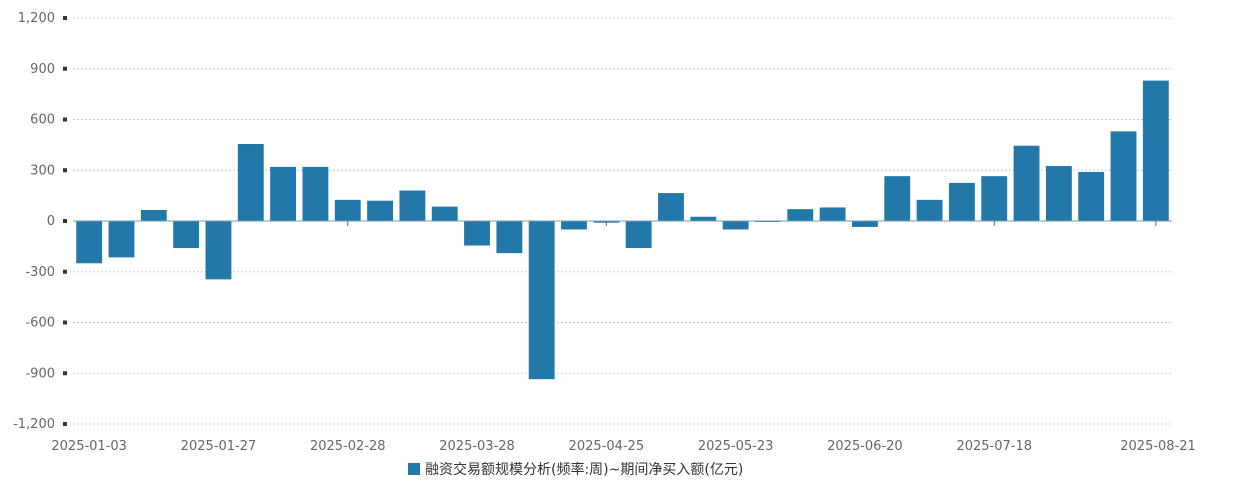  What do you see at coordinates (219, 446) in the screenshot?
I see `x-tick-label: 2025-01-27` at bounding box center [219, 446].